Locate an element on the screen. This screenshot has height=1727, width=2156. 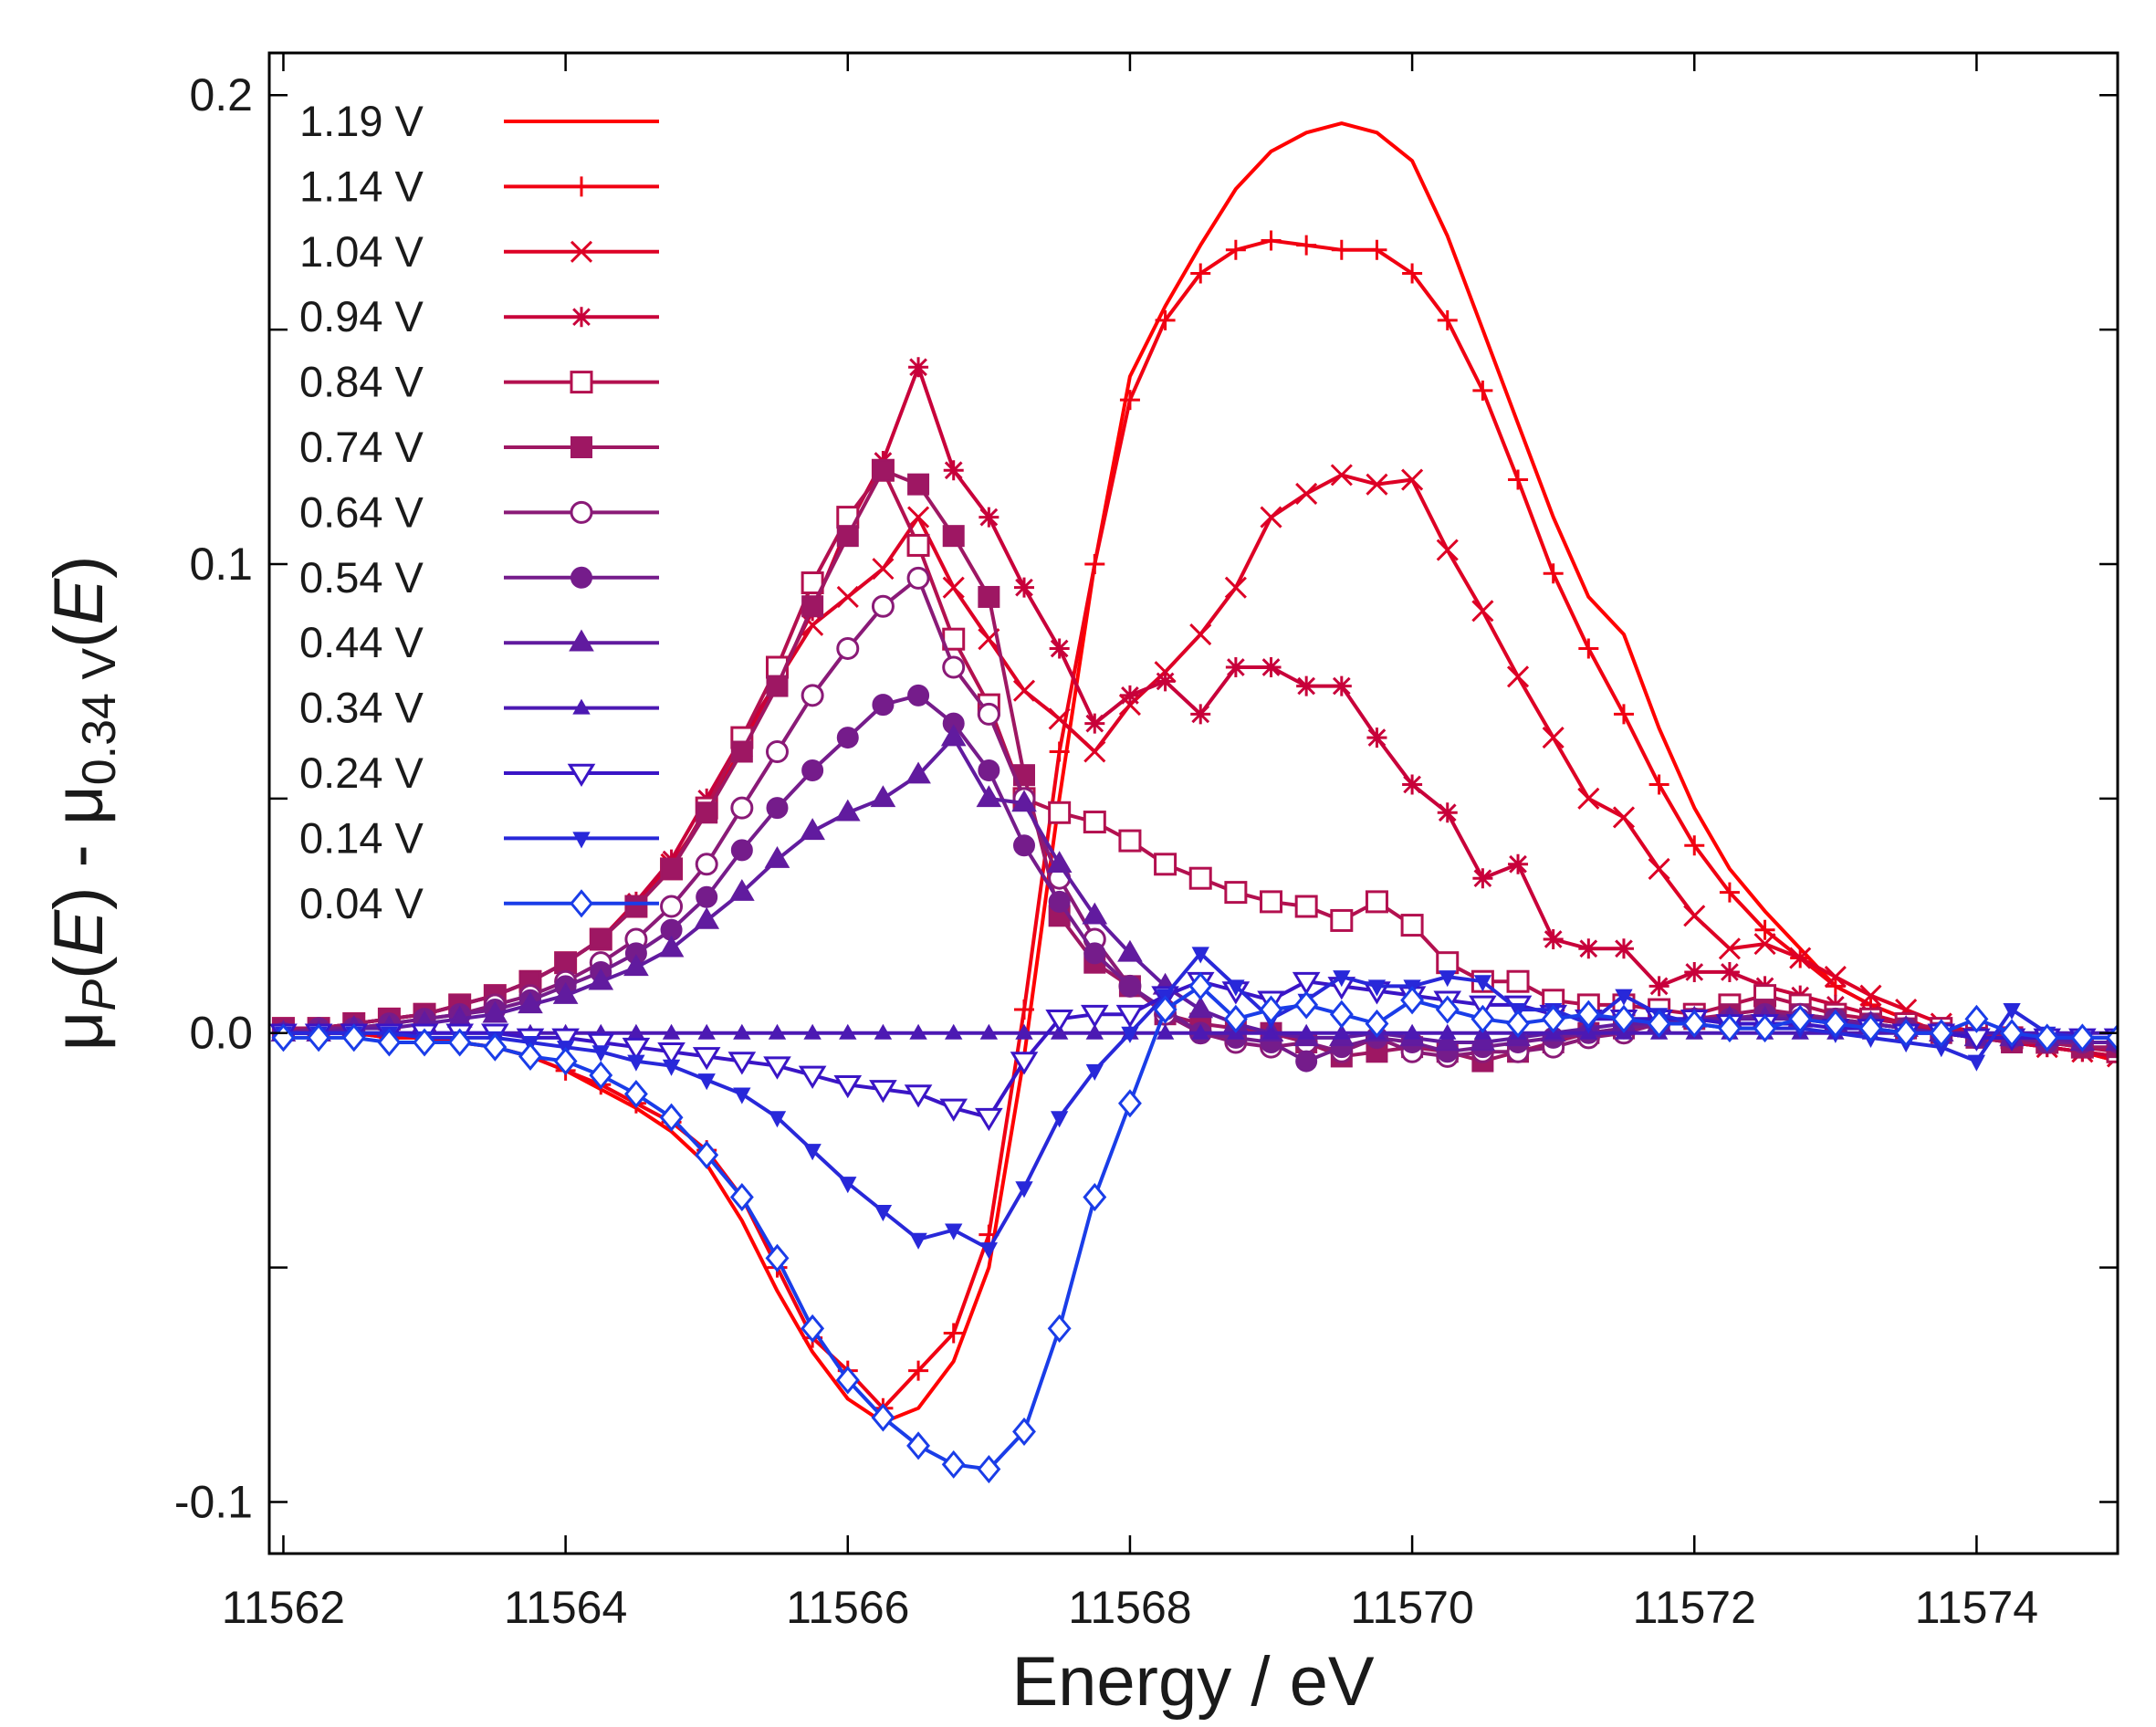
legend-entry: 0.34 V is located at coordinates (479, 708).